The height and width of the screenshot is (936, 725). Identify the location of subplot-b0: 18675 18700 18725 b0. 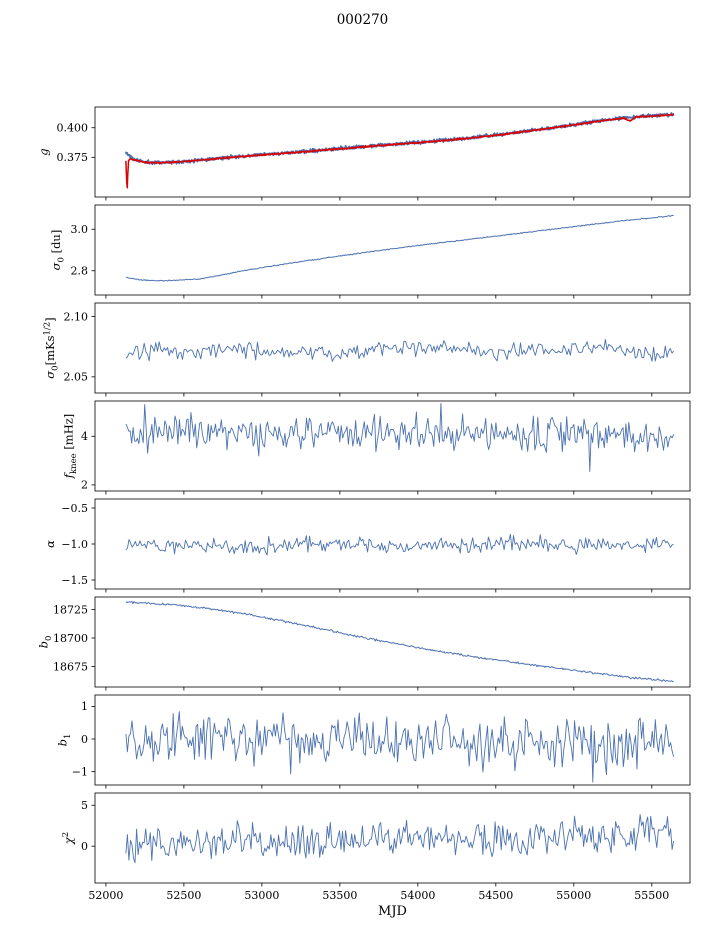
(364, 643).